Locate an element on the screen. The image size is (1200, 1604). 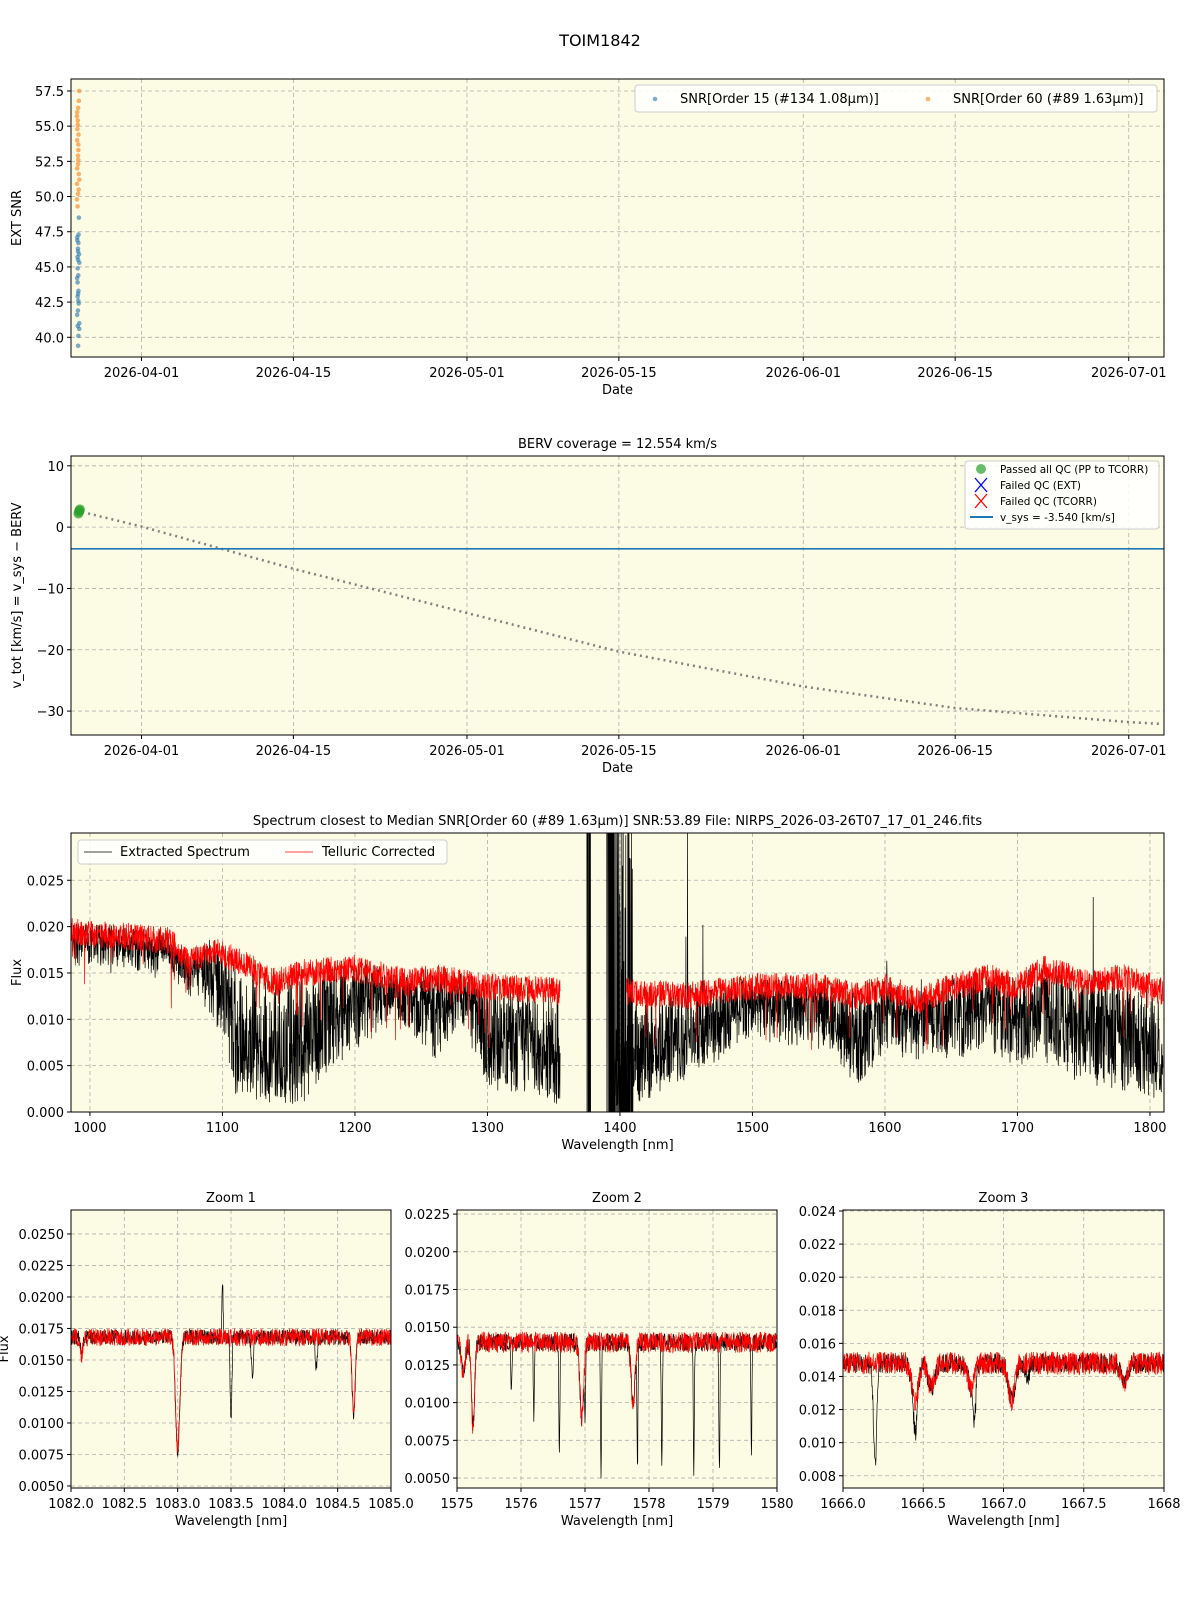
x-tick-label: 1577 is located at coordinates (584, 1504).